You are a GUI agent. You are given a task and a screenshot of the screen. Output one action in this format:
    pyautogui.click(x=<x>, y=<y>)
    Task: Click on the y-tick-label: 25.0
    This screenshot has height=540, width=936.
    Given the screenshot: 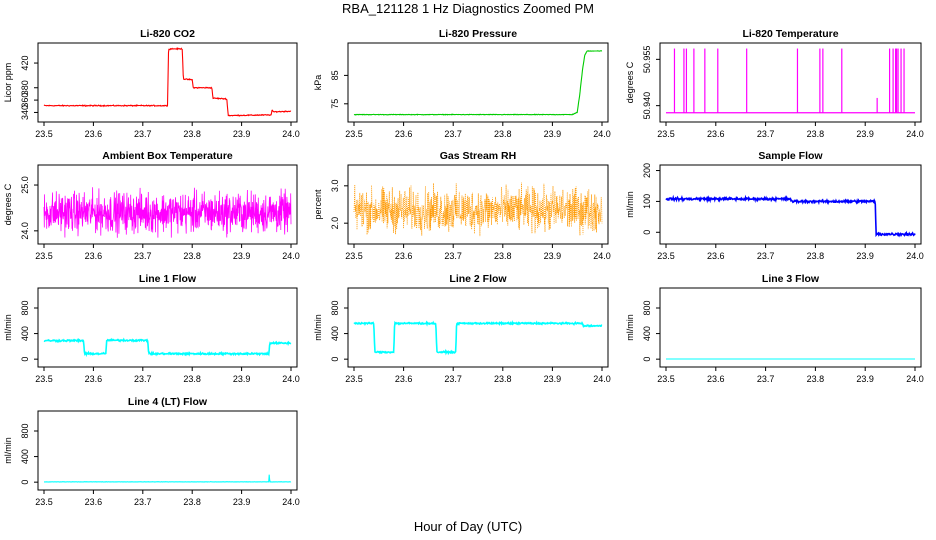 What is the action you would take?
    pyautogui.click(x=25, y=185)
    